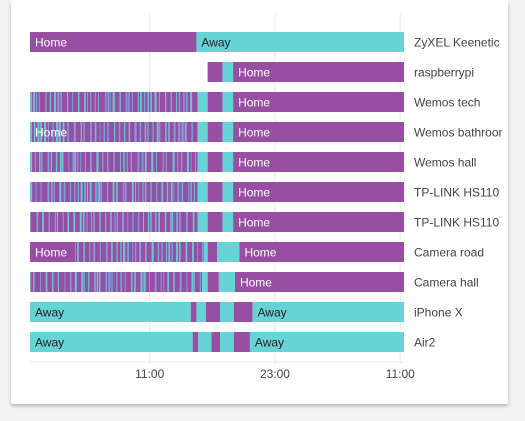 This screenshot has height=421, width=525. Describe the element at coordinates (457, 43) in the screenshot. I see `entity-label: ZyXEL Keenetic` at that location.